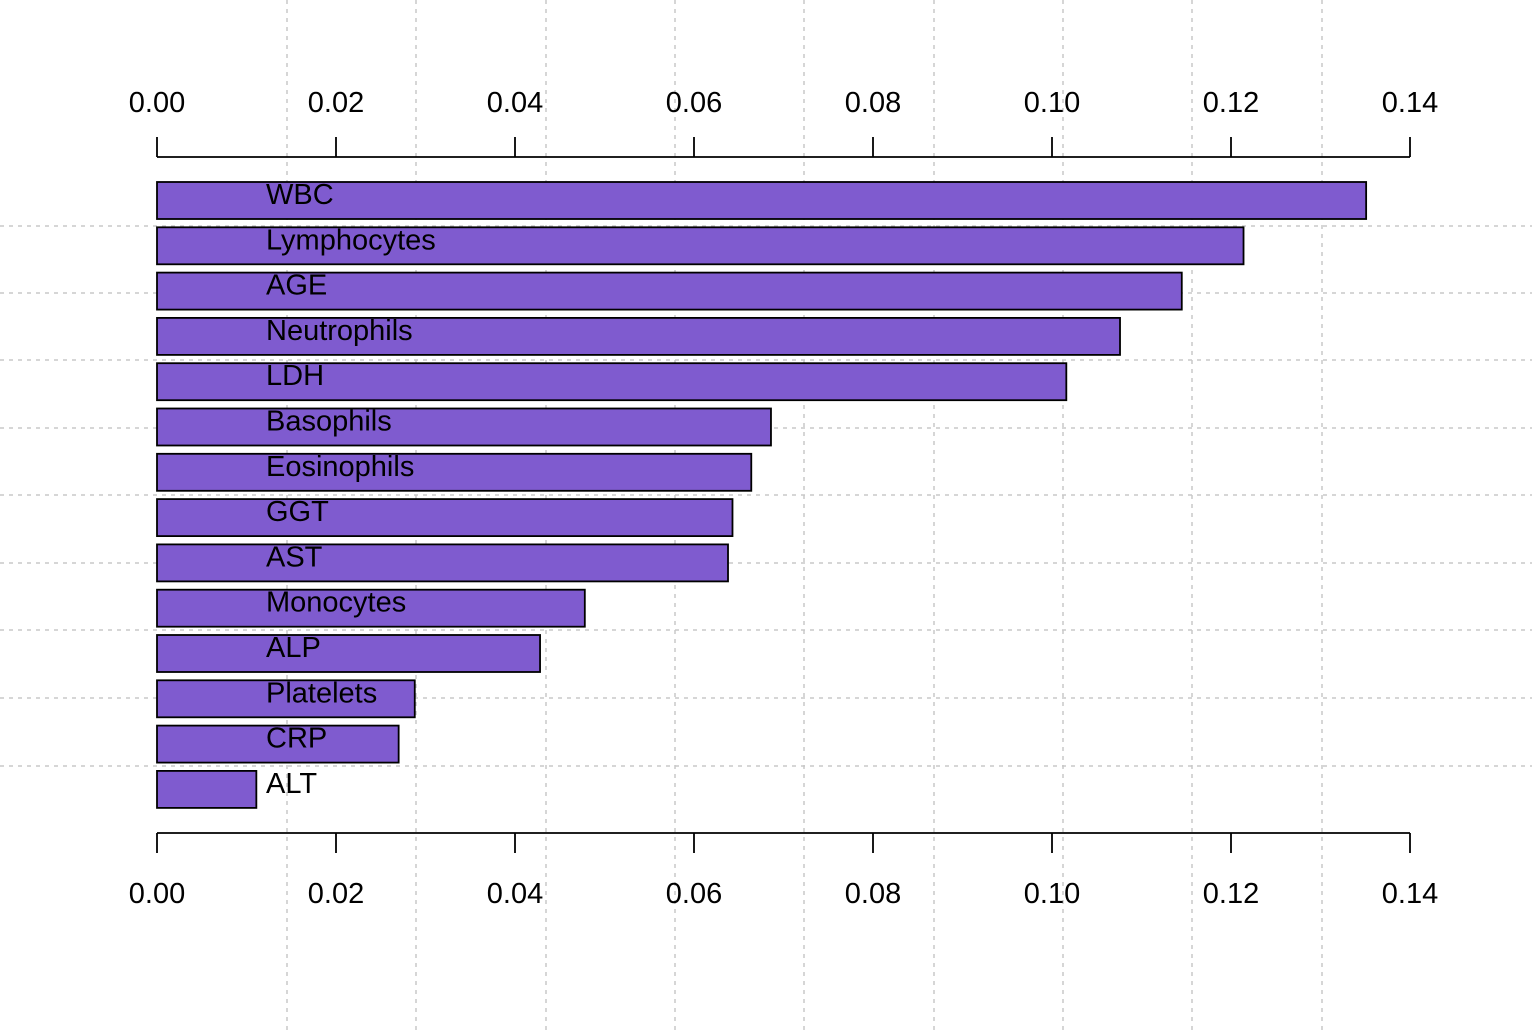  Describe the element at coordinates (295, 376) in the screenshot. I see `bar-label-ldh: LDH` at that location.